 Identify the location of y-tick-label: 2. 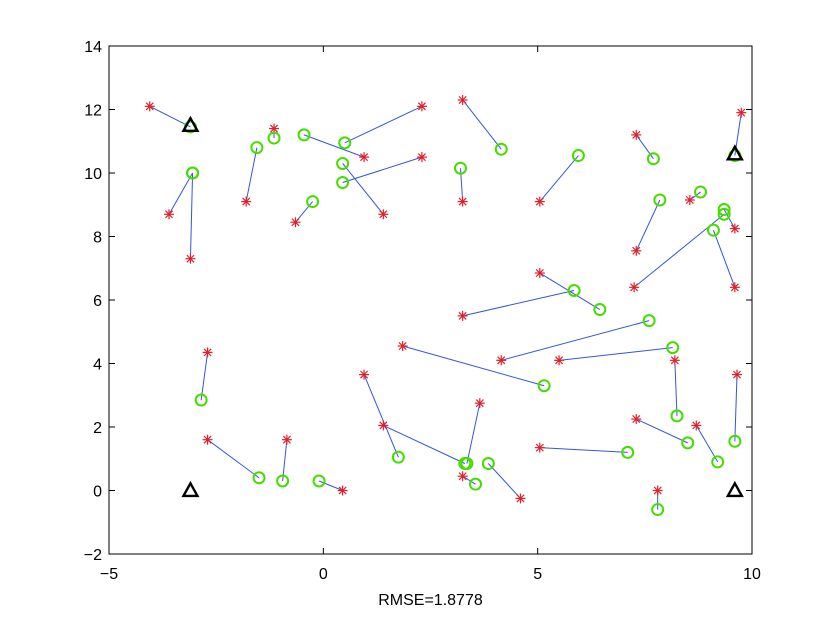
(97, 428).